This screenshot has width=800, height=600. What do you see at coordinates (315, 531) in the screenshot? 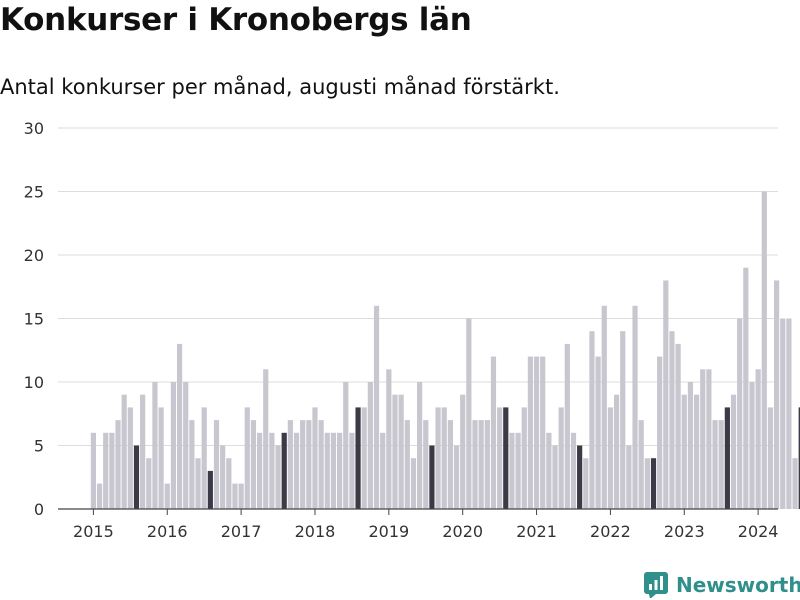
I see `x-tick-label: 2018` at bounding box center [315, 531].